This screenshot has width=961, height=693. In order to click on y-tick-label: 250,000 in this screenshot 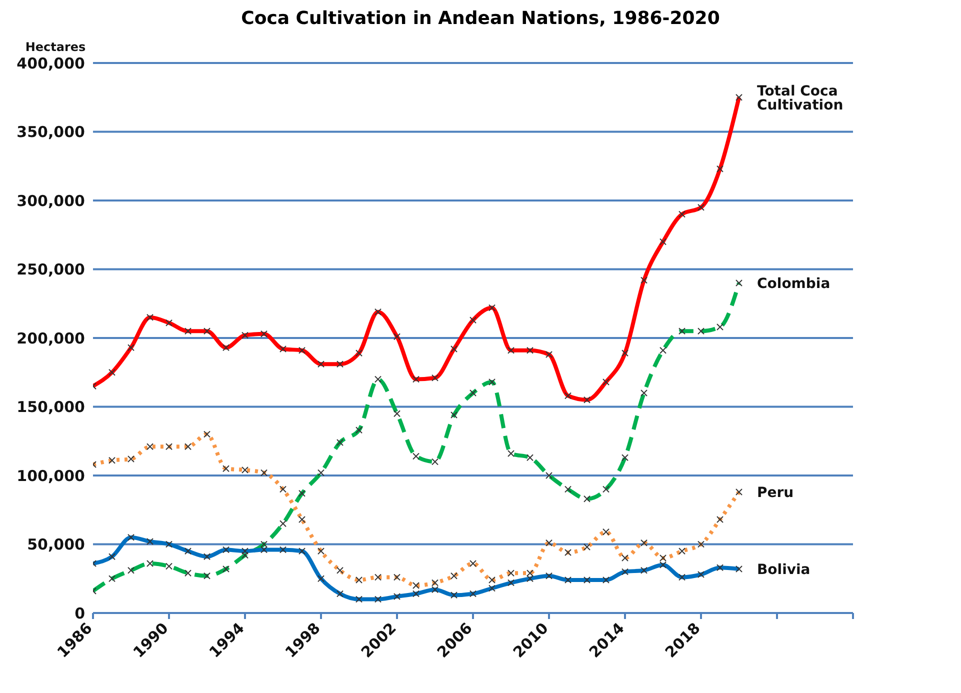, I will do `click(50, 269)`.